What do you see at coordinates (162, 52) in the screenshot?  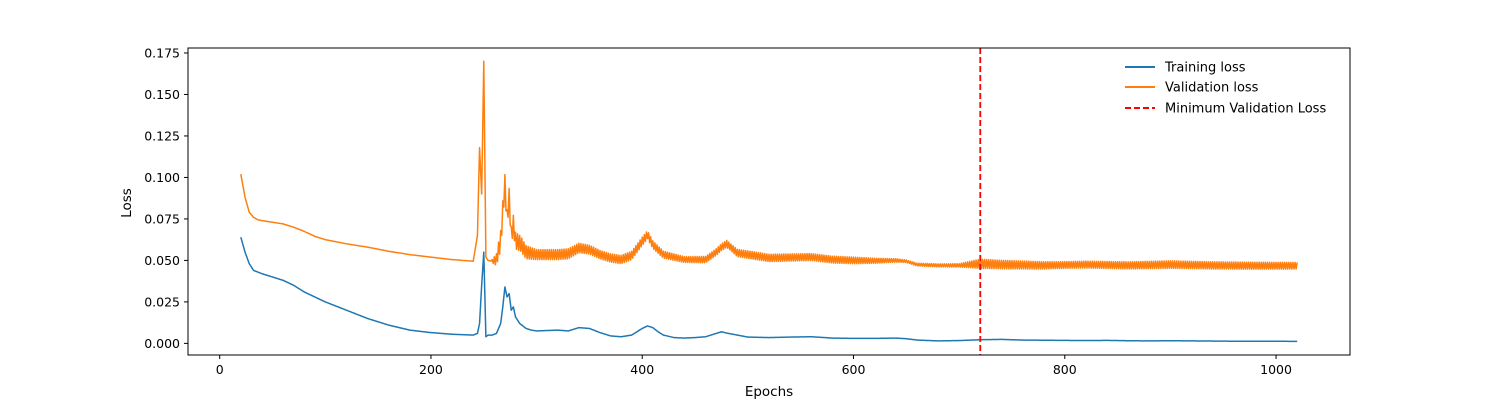 I see `y-tick-label: 0.175` at bounding box center [162, 52].